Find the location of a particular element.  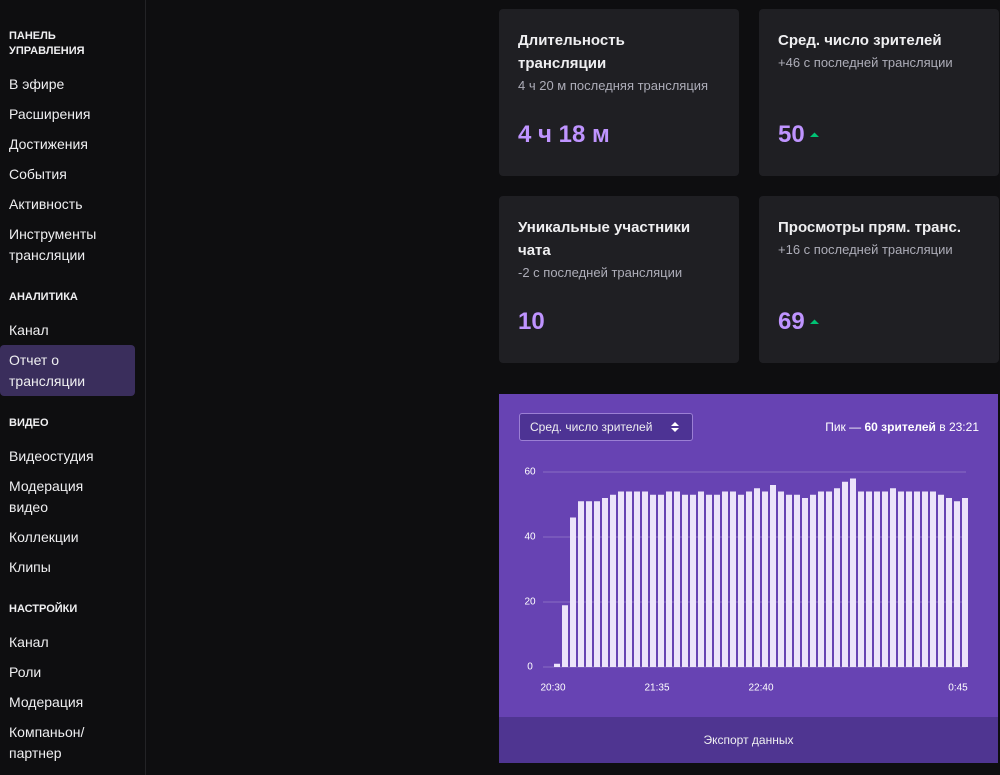

nav-item: Видеостудия is located at coordinates (51, 455).